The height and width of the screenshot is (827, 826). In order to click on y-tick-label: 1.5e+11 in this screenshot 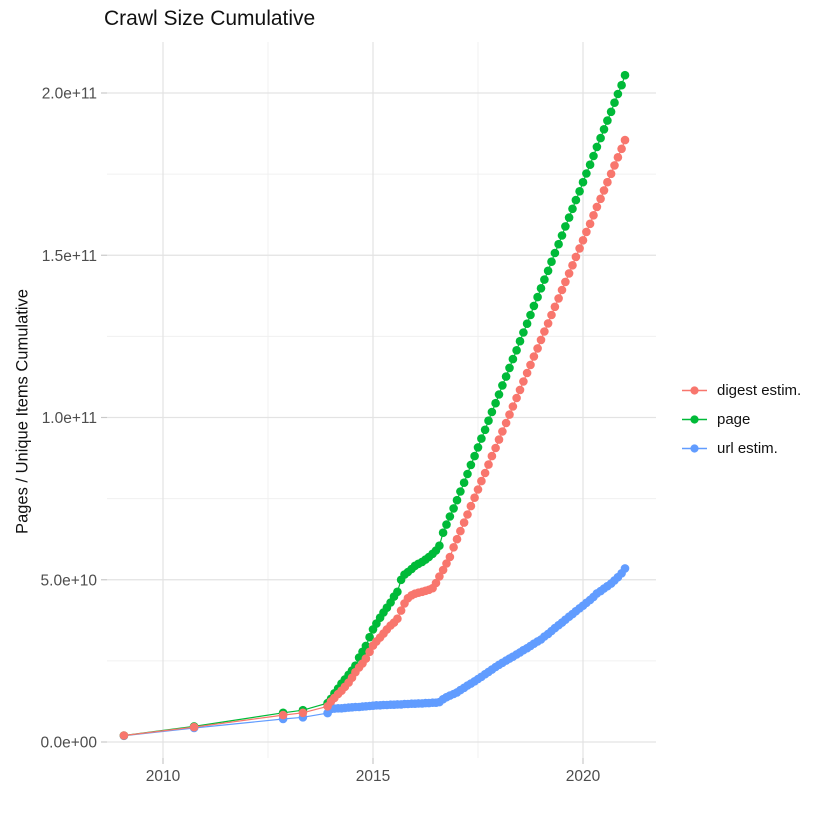, I will do `click(69, 256)`.